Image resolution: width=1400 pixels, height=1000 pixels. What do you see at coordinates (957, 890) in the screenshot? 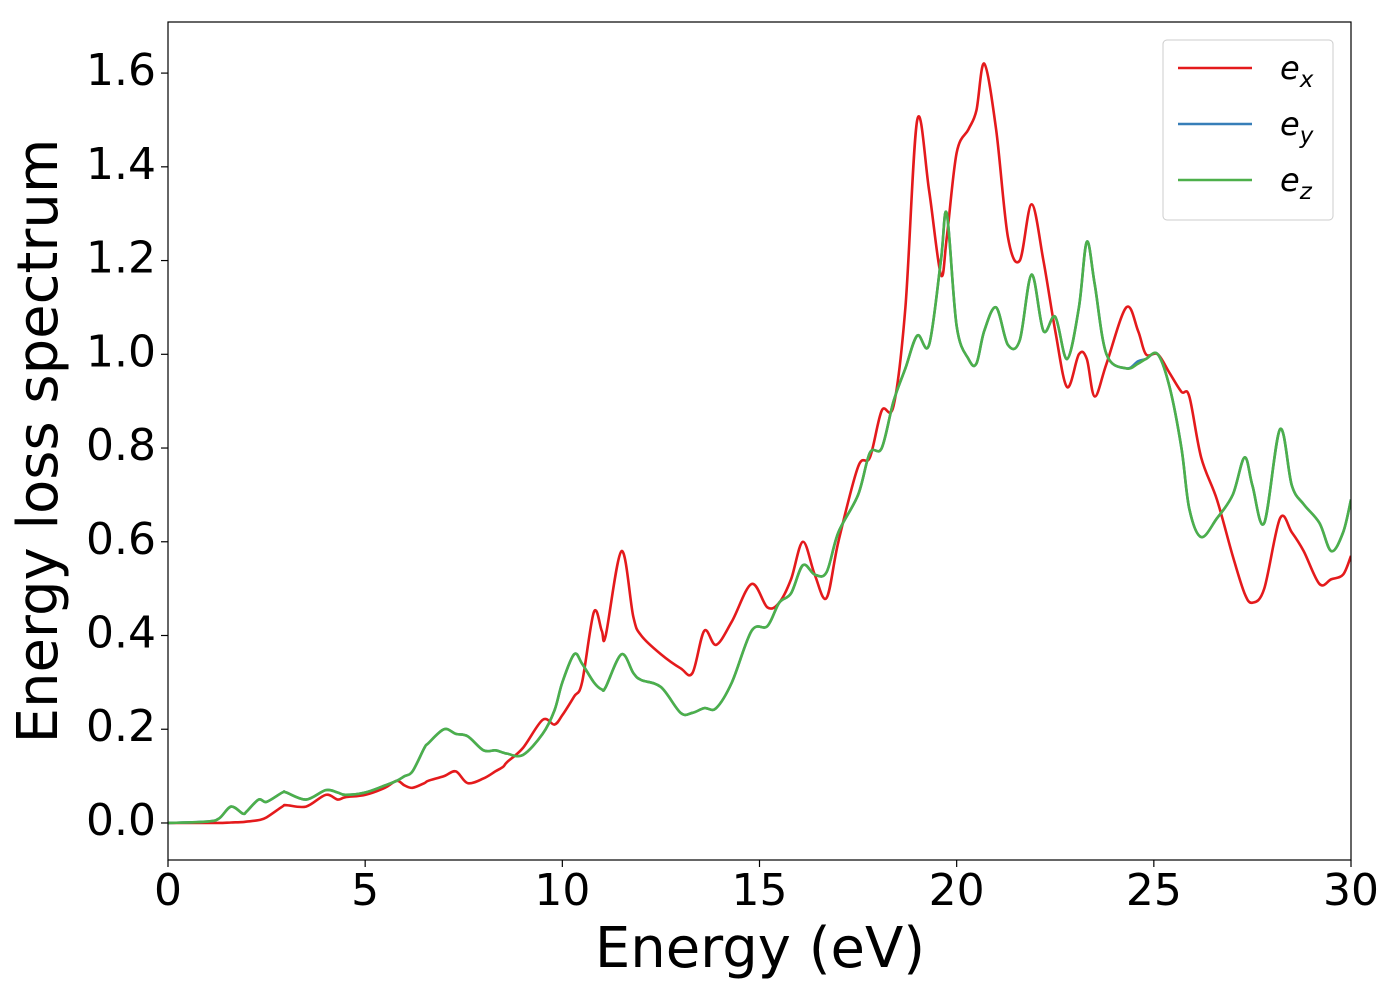
I see `x-tick-label: 20` at bounding box center [957, 890].